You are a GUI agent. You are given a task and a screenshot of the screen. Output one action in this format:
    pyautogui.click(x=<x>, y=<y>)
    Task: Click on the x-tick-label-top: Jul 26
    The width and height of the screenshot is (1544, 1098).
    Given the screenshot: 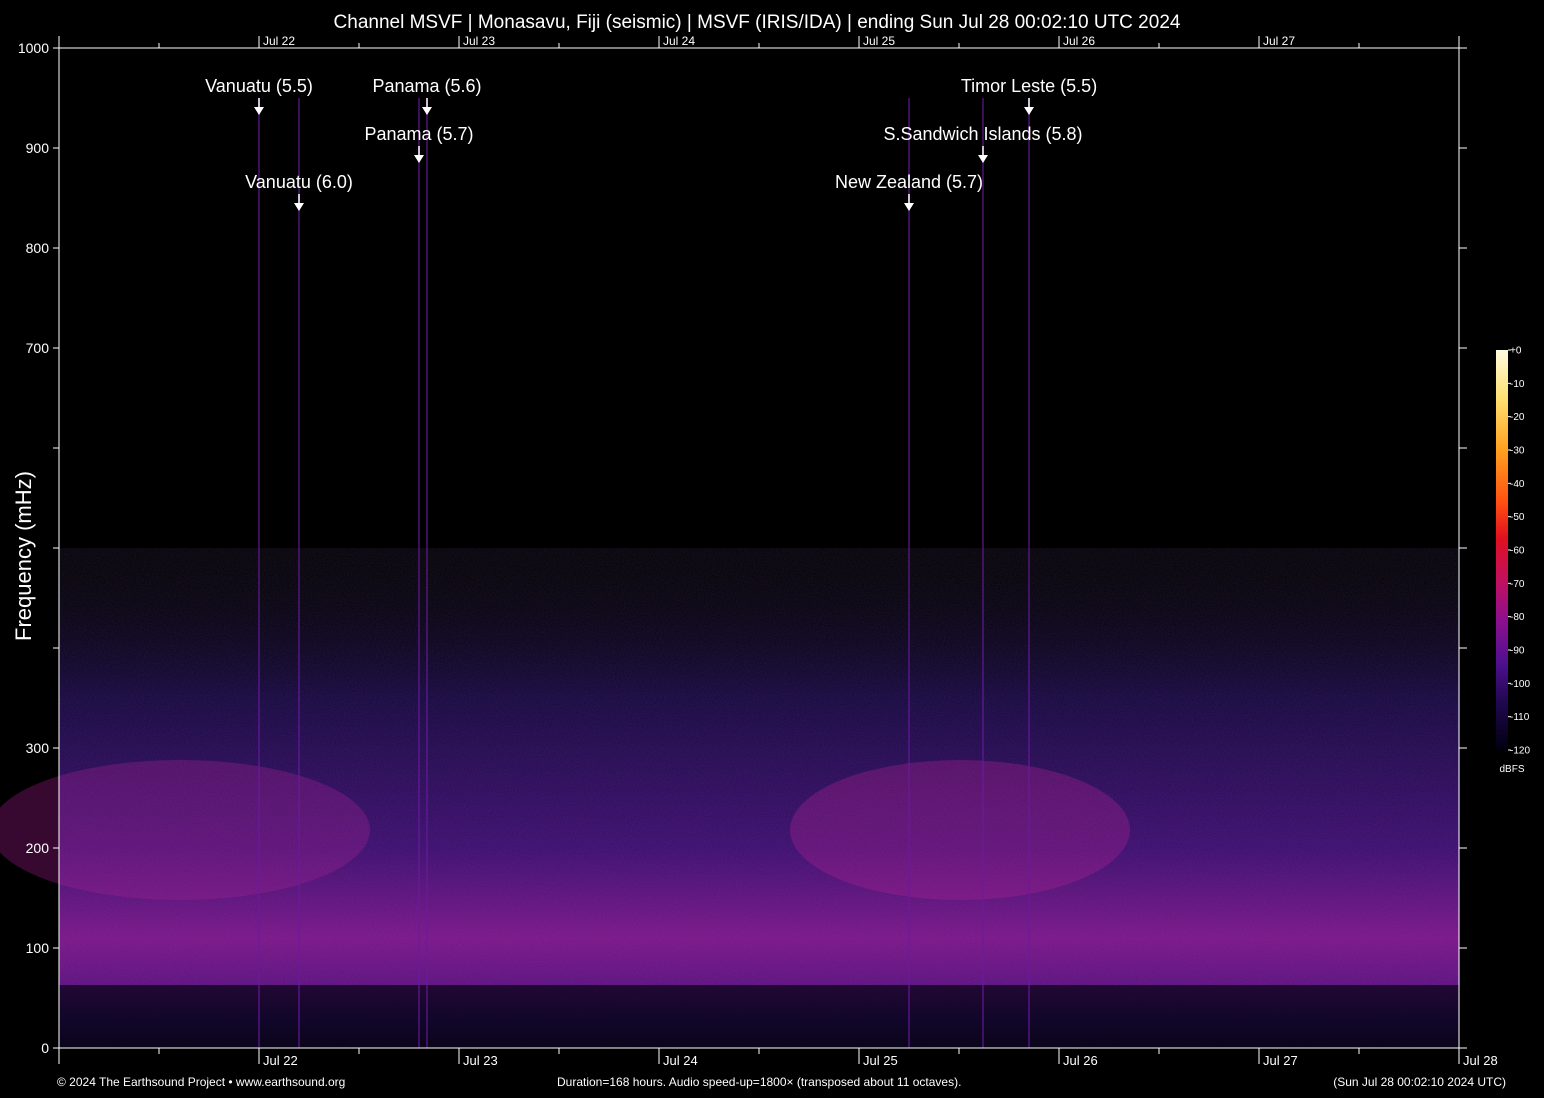 What is the action you would take?
    pyautogui.click(x=1079, y=41)
    